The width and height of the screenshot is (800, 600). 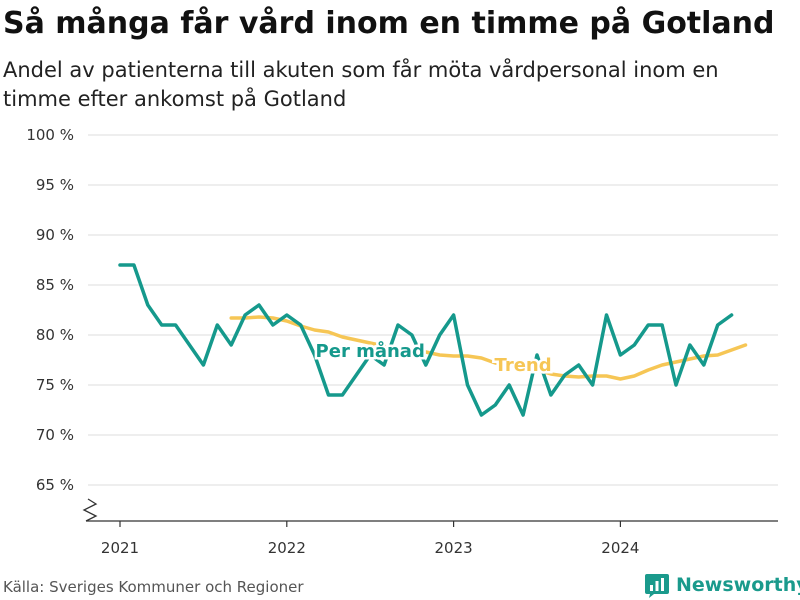 What do you see at coordinates (370, 351) in the screenshot?
I see `series-label-per-manad: Per månad` at bounding box center [370, 351].